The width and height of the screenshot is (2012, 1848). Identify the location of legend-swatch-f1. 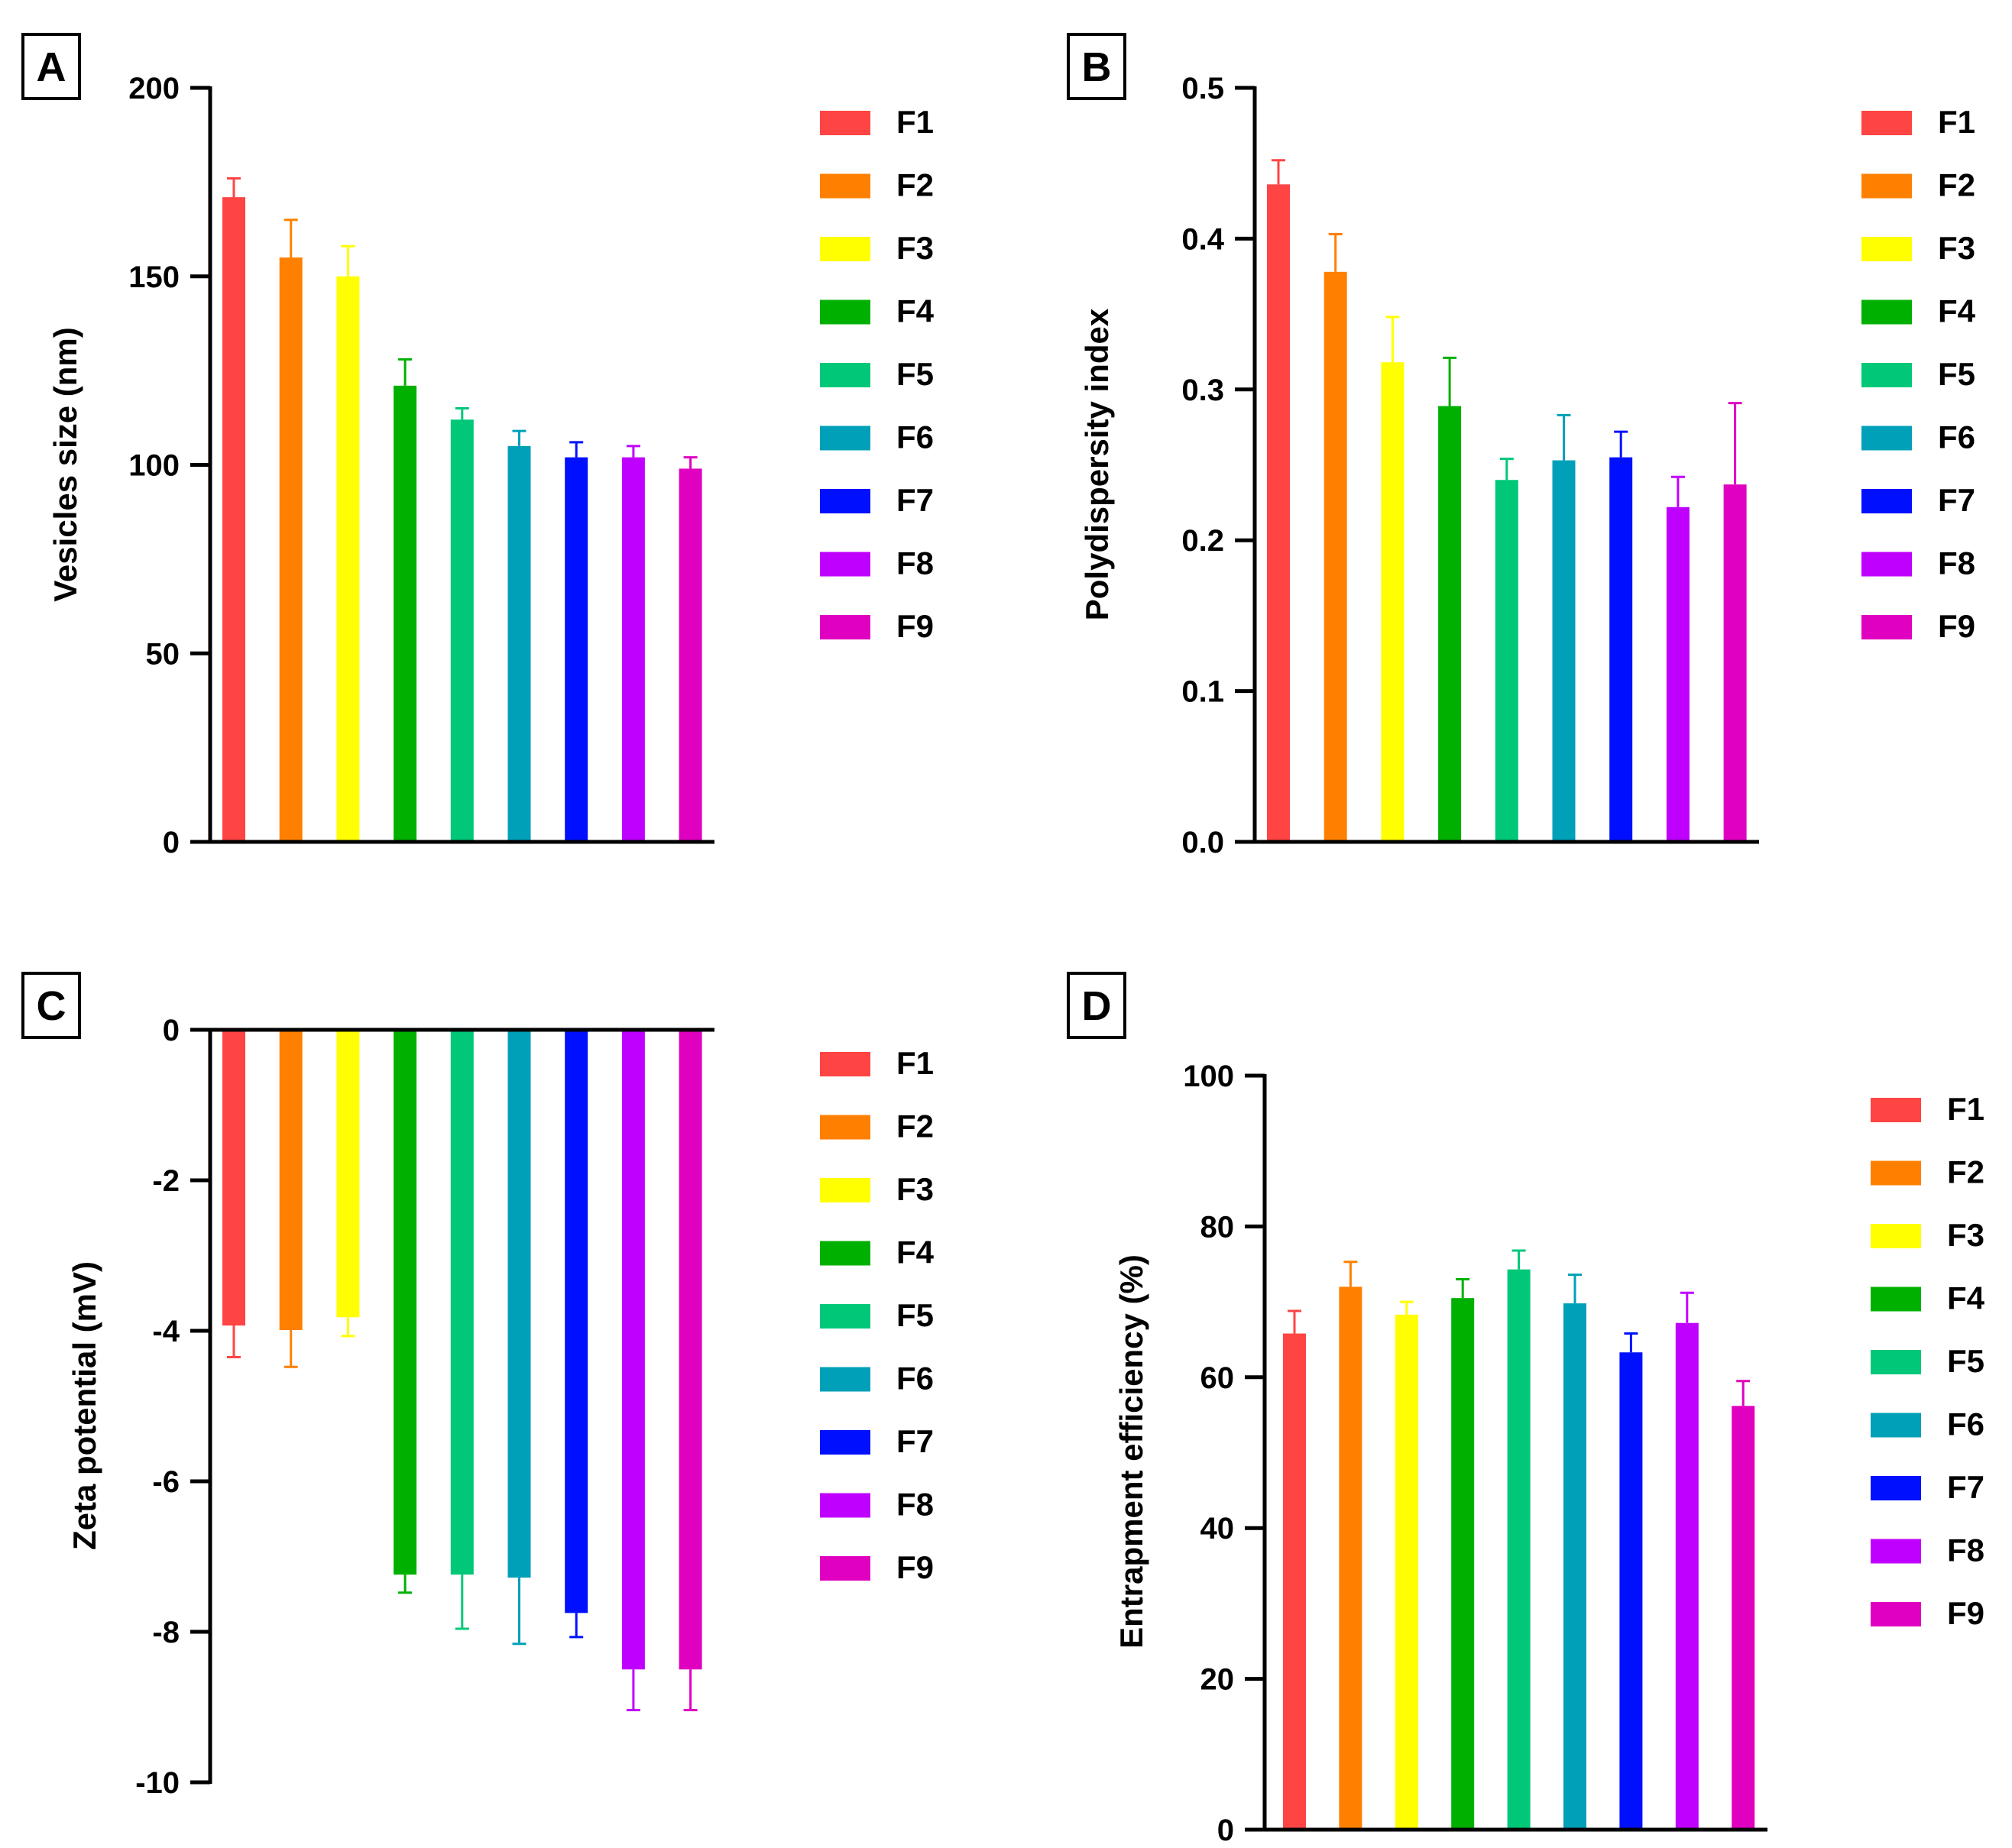
(845, 123).